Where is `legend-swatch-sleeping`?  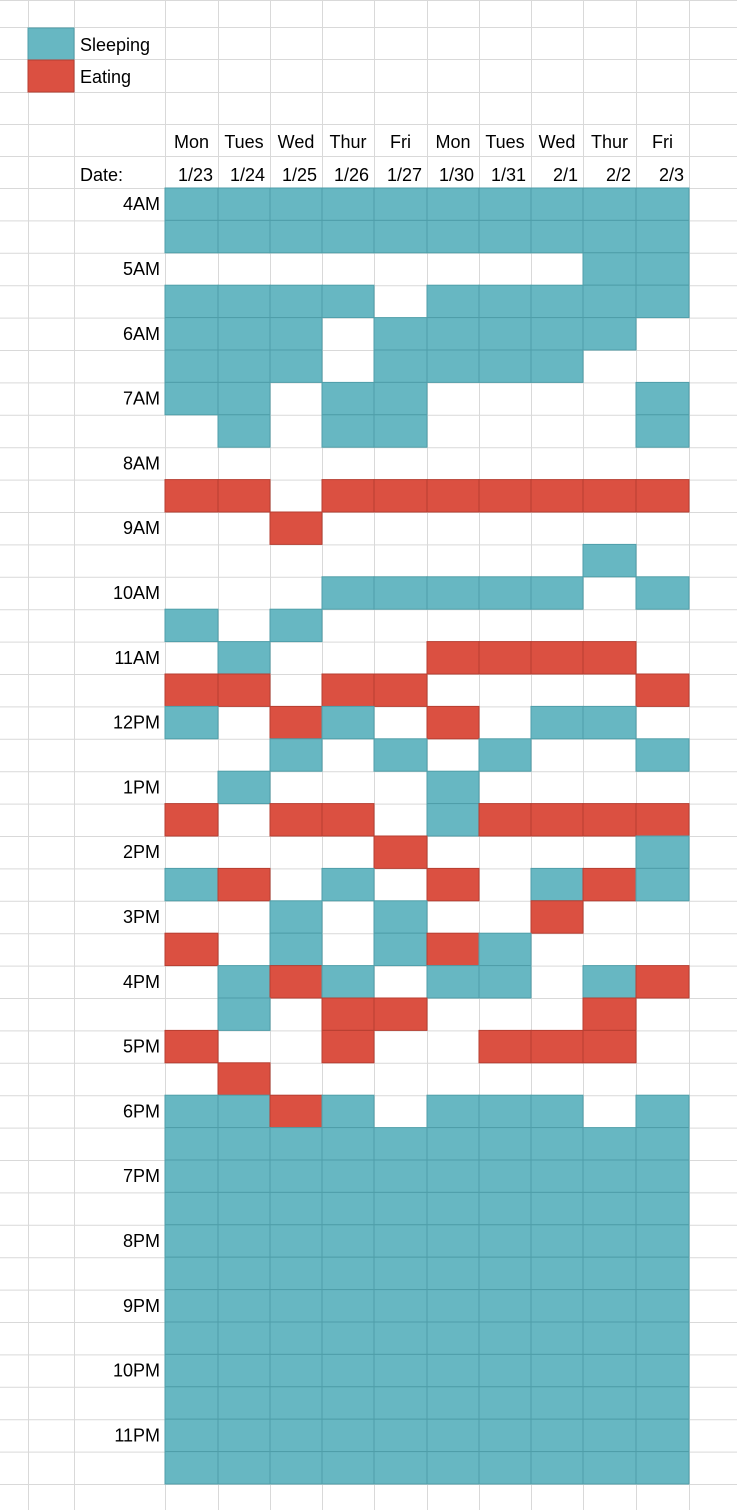 legend-swatch-sleeping is located at coordinates (51, 44).